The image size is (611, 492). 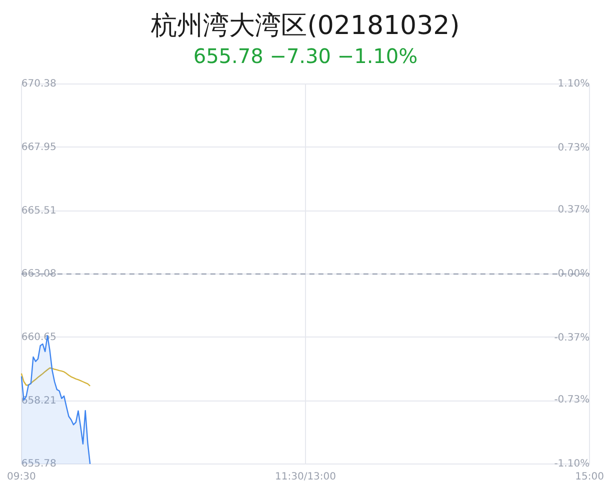 What do you see at coordinates (572, 464) in the screenshot?
I see `y2-tick-label: -1.10%` at bounding box center [572, 464].